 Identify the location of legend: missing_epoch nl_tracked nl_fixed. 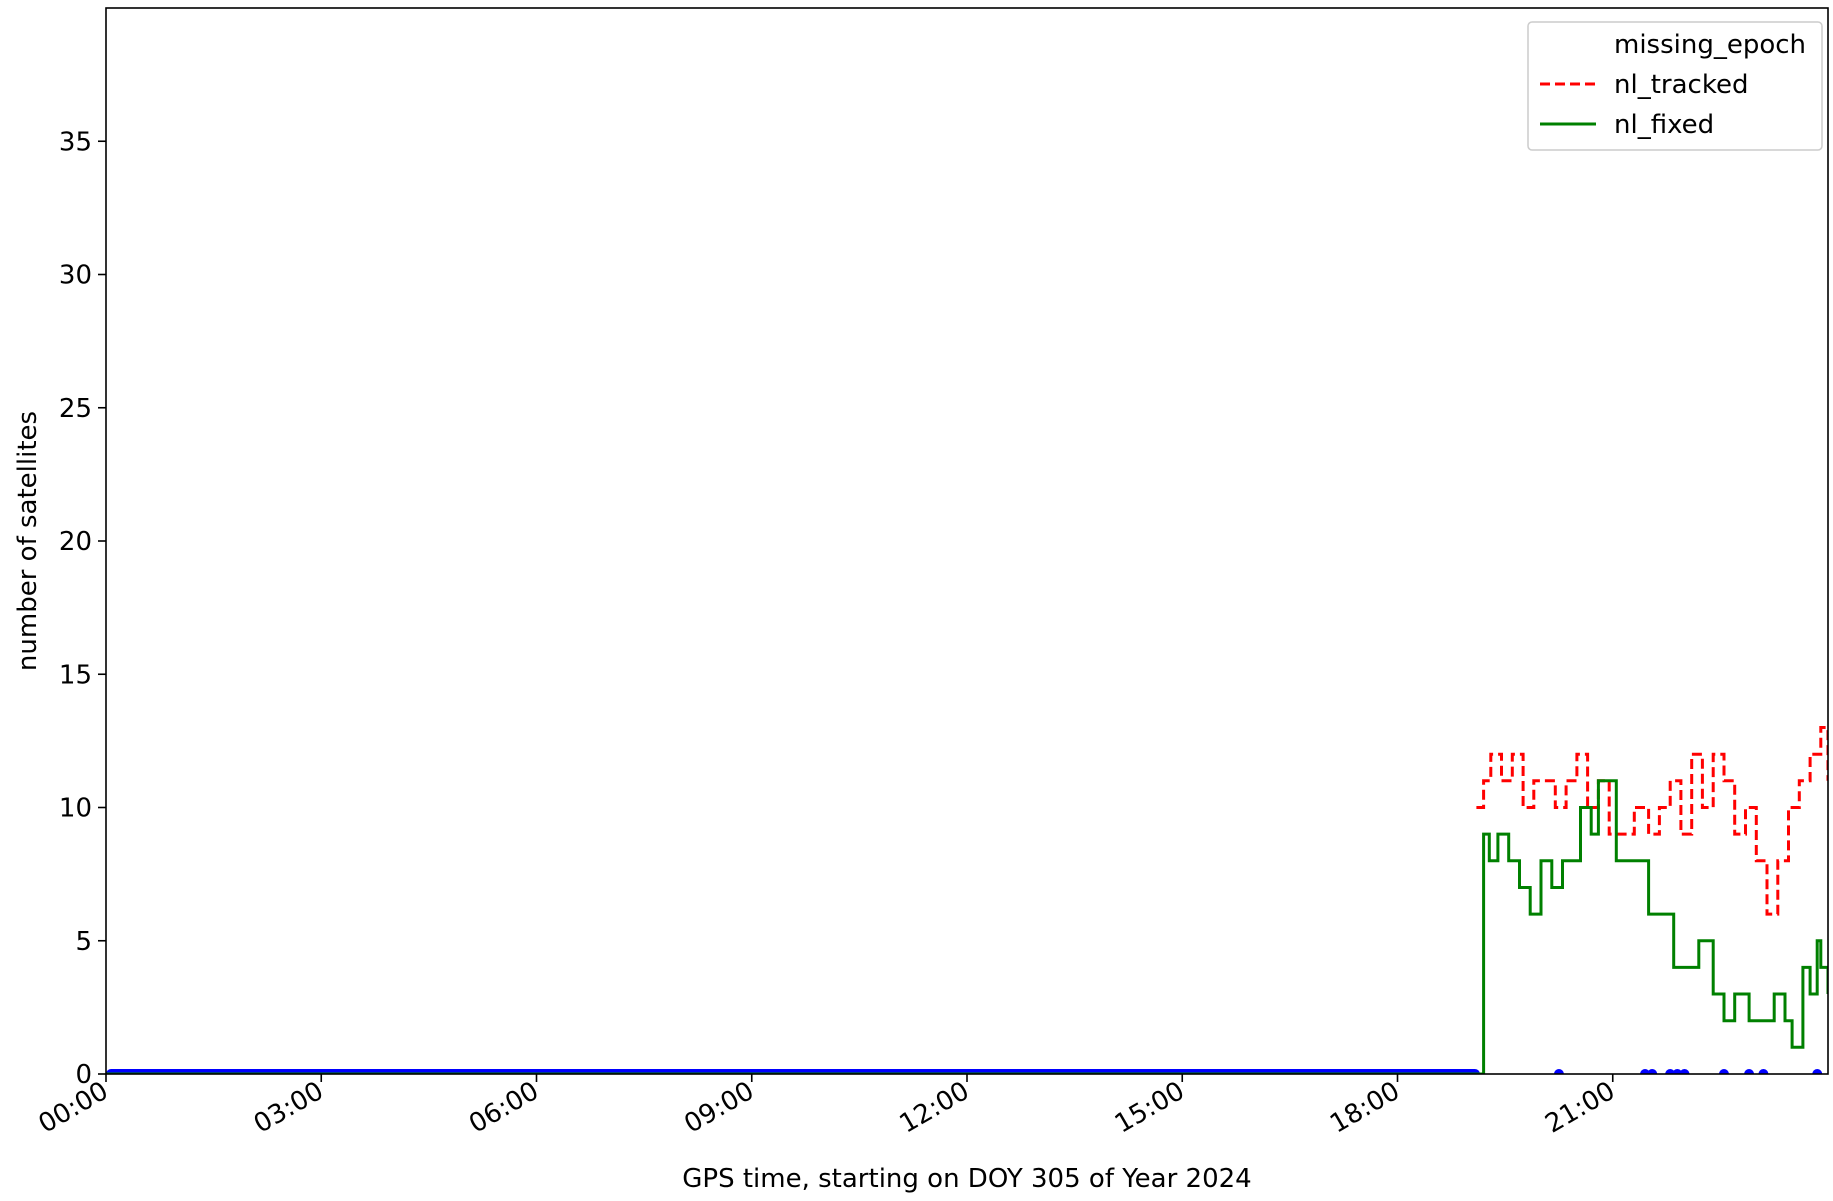
(1675, 86).